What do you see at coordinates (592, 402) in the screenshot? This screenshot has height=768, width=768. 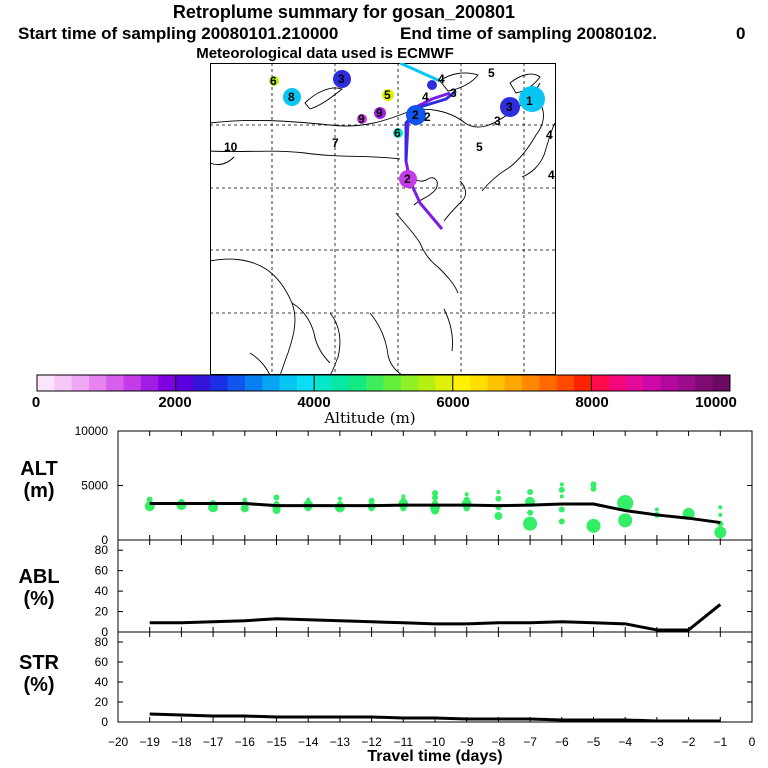 I see `colorbar-tick: 8000` at bounding box center [592, 402].